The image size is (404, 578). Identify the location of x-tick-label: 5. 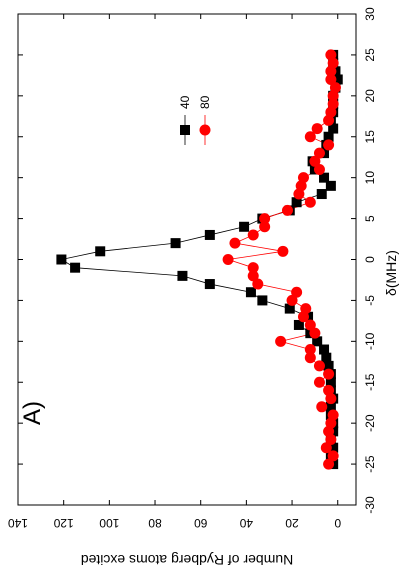
(370, 218).